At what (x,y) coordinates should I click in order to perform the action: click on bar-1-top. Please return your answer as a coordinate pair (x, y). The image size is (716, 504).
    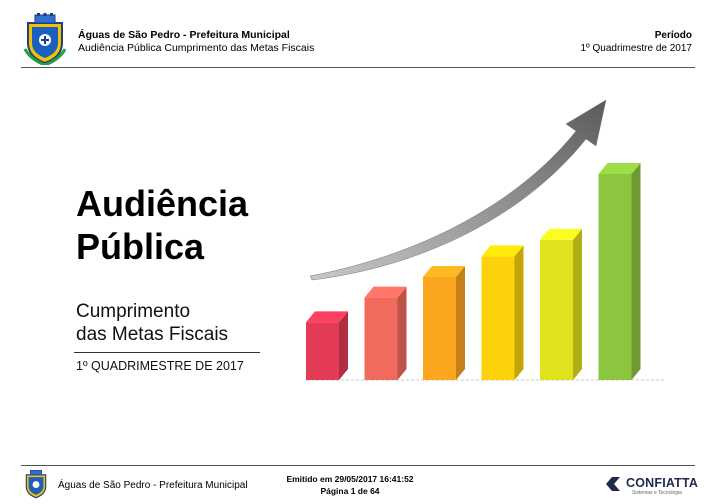
    Looking at the image, I should click on (327, 317).